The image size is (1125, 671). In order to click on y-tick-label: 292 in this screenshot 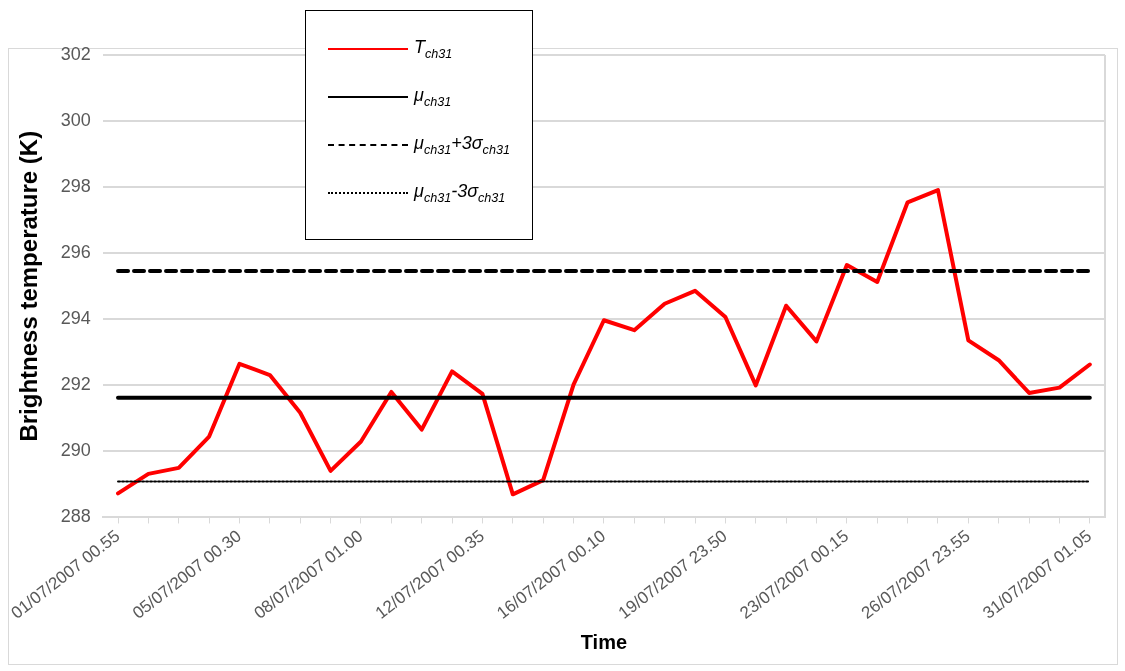, I will do `click(75, 384)`.